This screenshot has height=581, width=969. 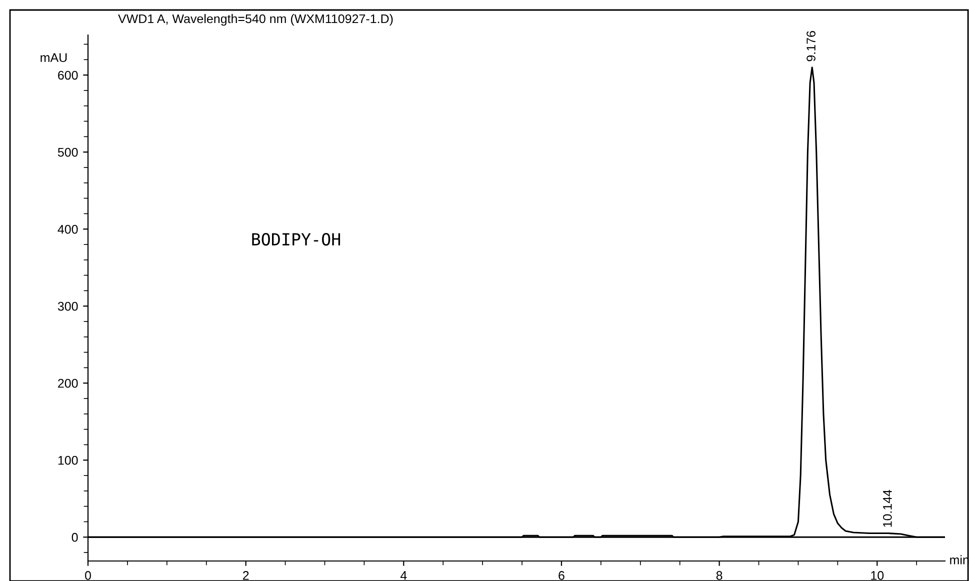 What do you see at coordinates (68, 75) in the screenshot?
I see `y-tick-label: 600` at bounding box center [68, 75].